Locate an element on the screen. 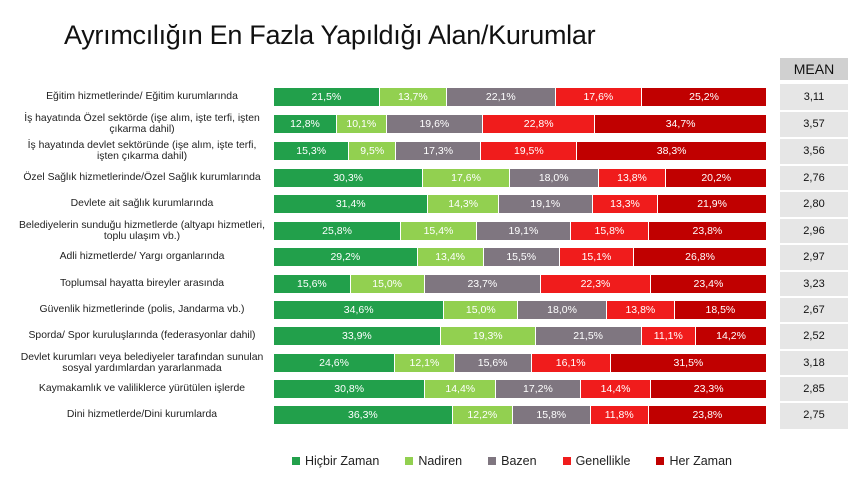 The width and height of the screenshot is (850, 477). data-label: 19,6% is located at coordinates (434, 124).